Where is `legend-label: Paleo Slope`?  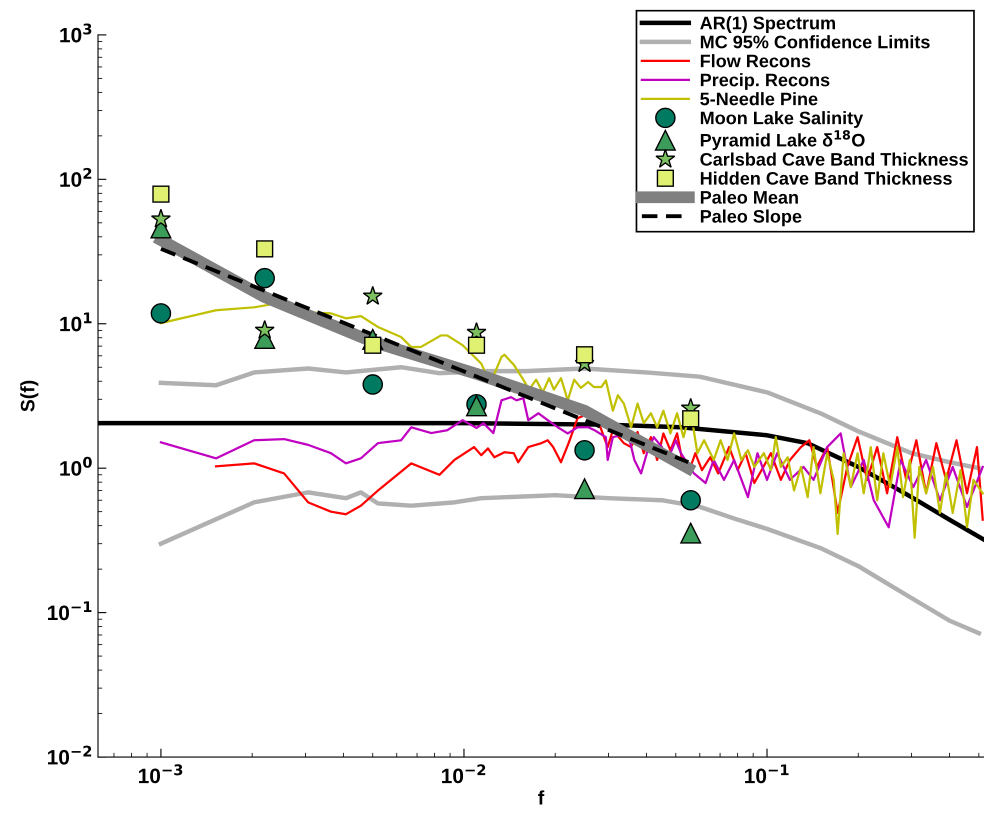
legend-label: Paleo Slope is located at coordinates (751, 217).